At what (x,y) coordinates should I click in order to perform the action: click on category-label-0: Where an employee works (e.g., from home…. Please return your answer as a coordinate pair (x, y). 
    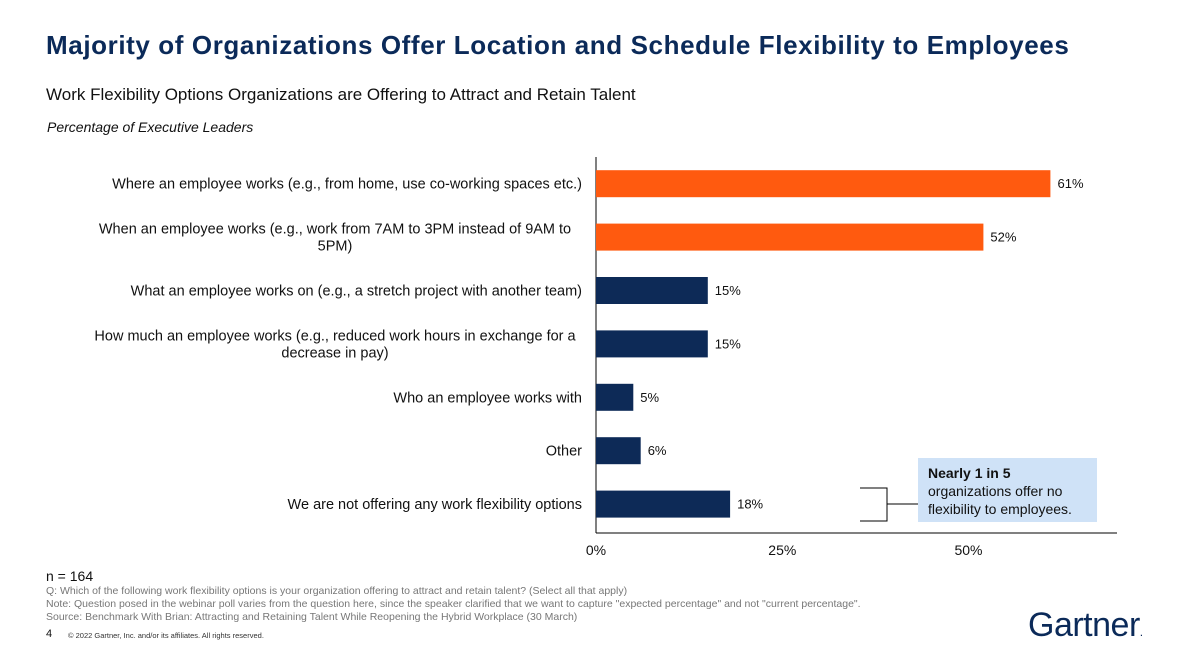
    Looking at the image, I should click on (347, 185).